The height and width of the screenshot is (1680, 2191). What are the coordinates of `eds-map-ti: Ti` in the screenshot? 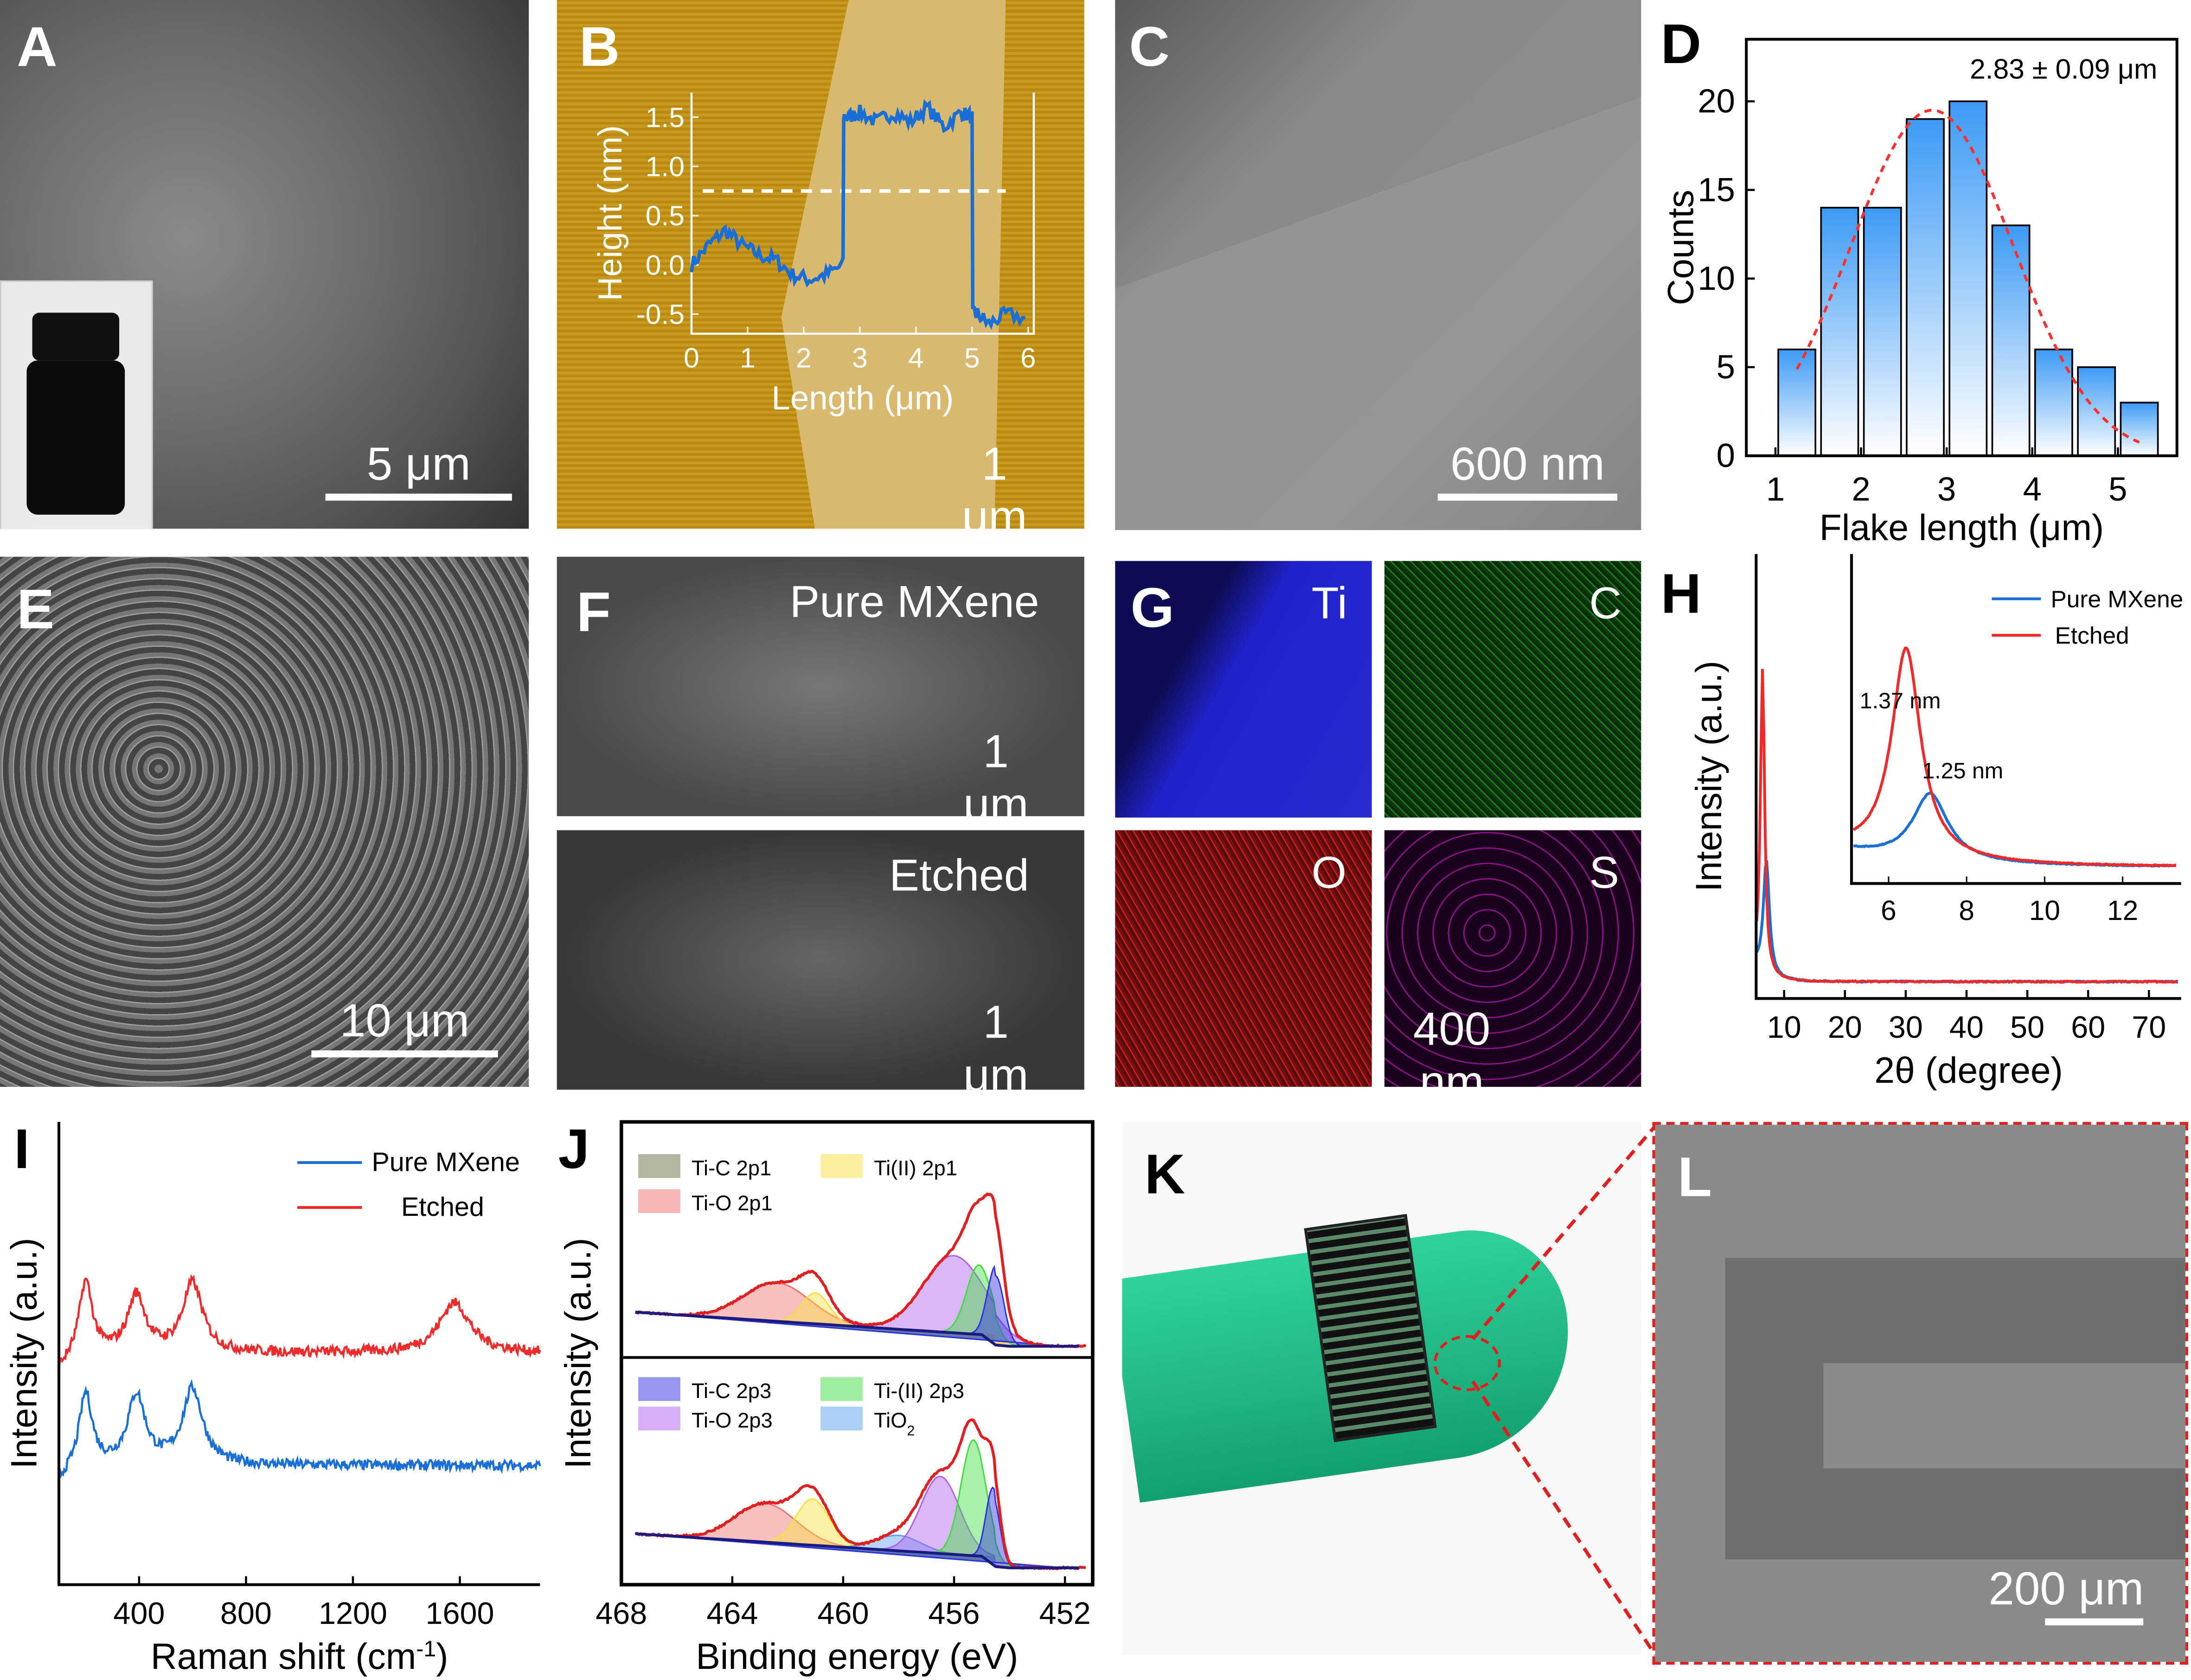 It's located at (1243, 689).